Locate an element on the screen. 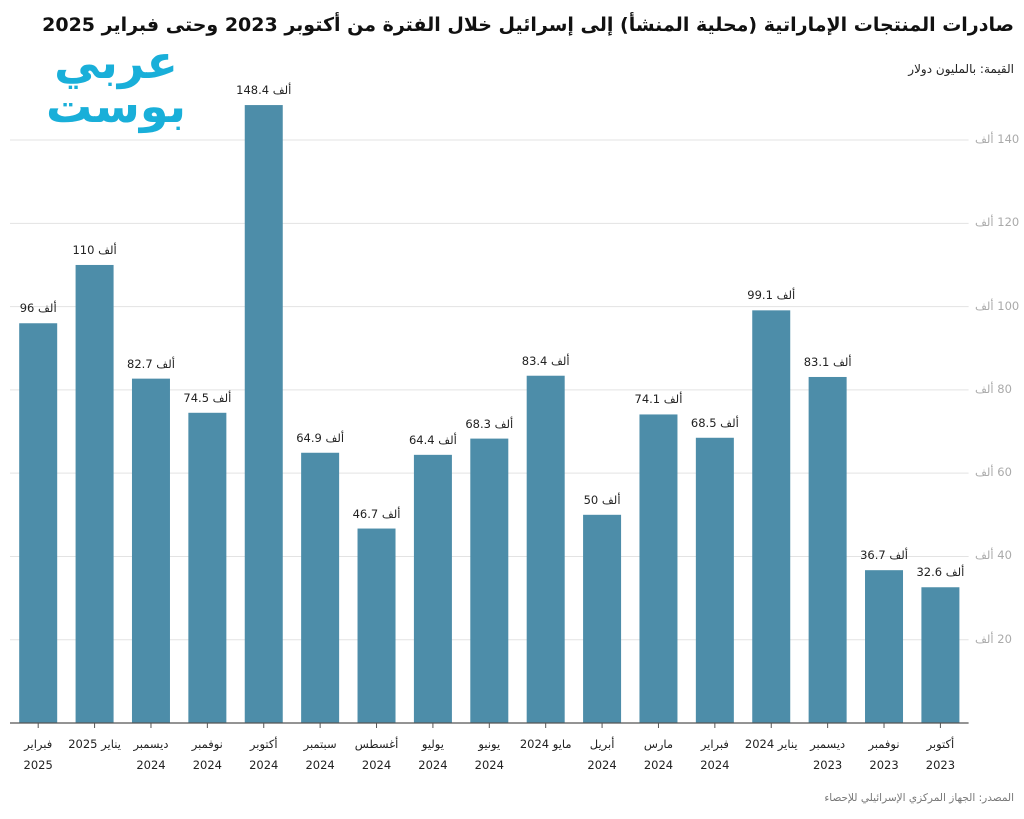 Image resolution: width=1024 pixels, height=819 pixels. value-label: 99.1 ألف is located at coordinates (771, 295).